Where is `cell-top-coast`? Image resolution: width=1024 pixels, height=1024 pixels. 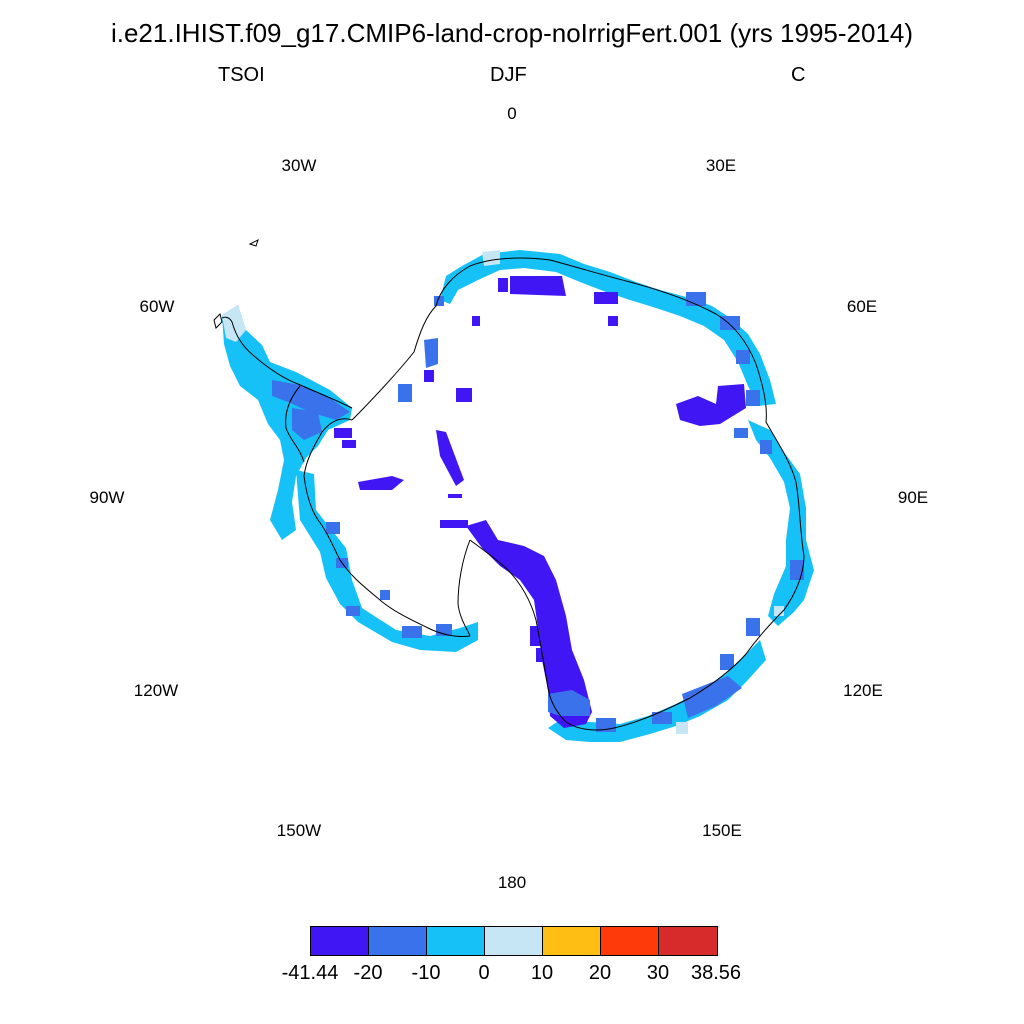 cell-top-coast is located at coordinates (608, 328).